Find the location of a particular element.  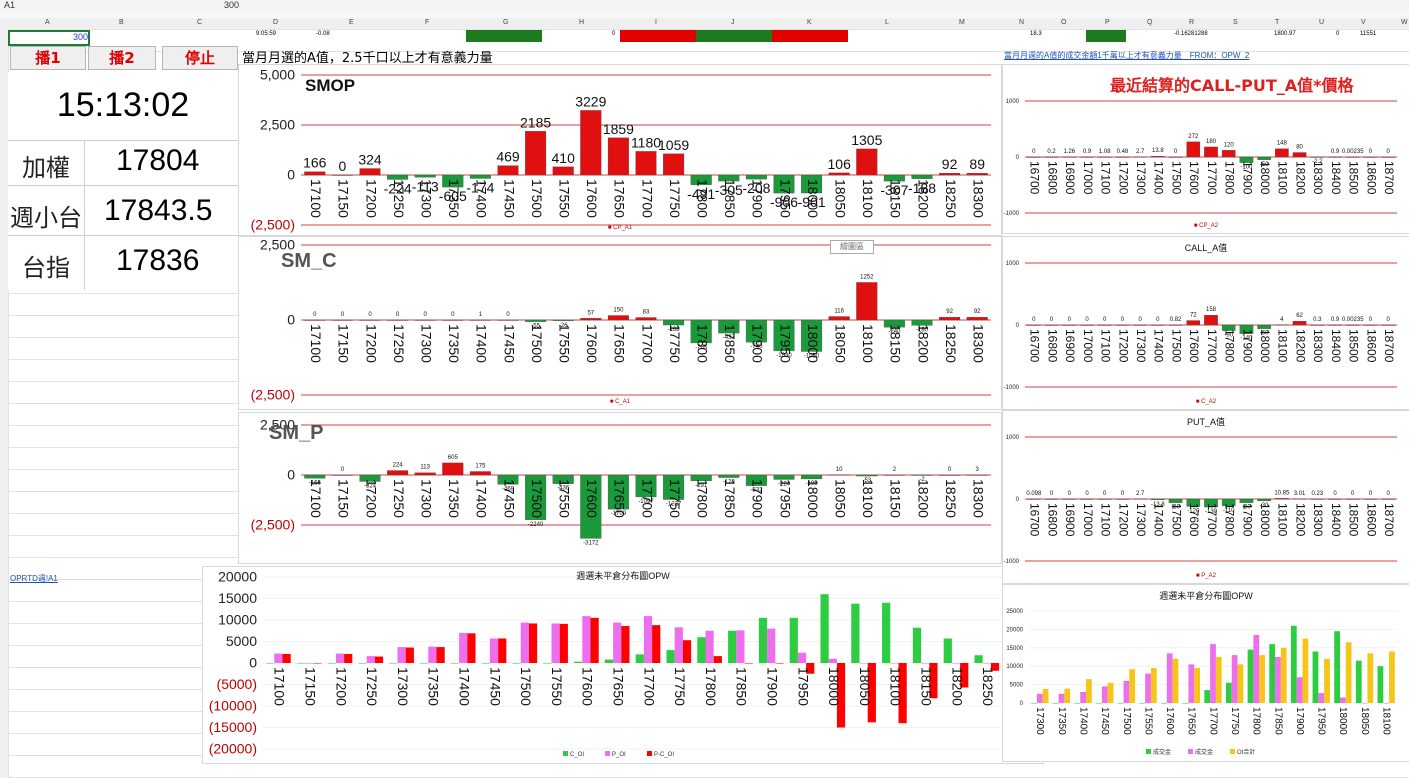

cell-a1: 300 is located at coordinates (49, 38).